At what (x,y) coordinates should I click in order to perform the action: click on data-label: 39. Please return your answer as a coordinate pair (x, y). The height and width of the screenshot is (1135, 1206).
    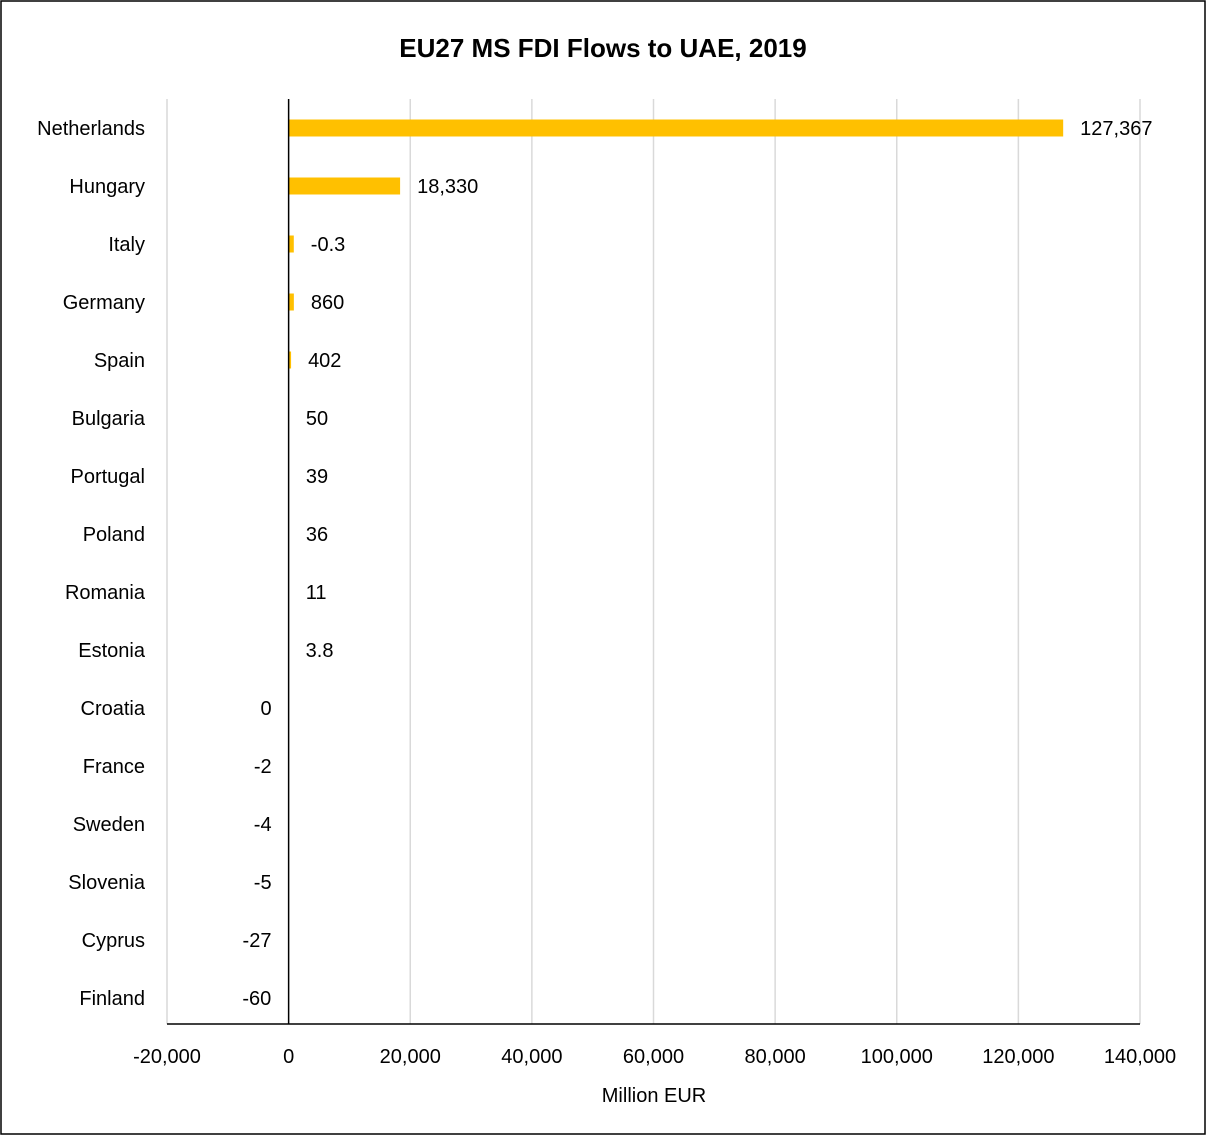
    Looking at the image, I should click on (317, 477).